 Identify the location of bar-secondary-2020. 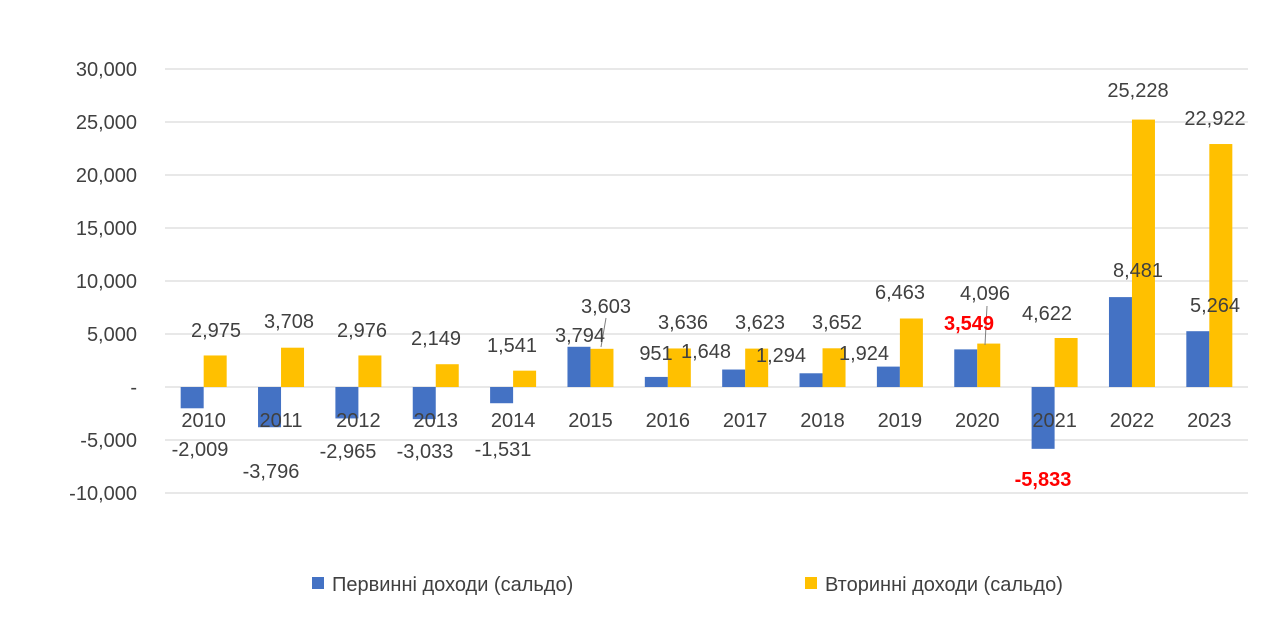
(989, 365).